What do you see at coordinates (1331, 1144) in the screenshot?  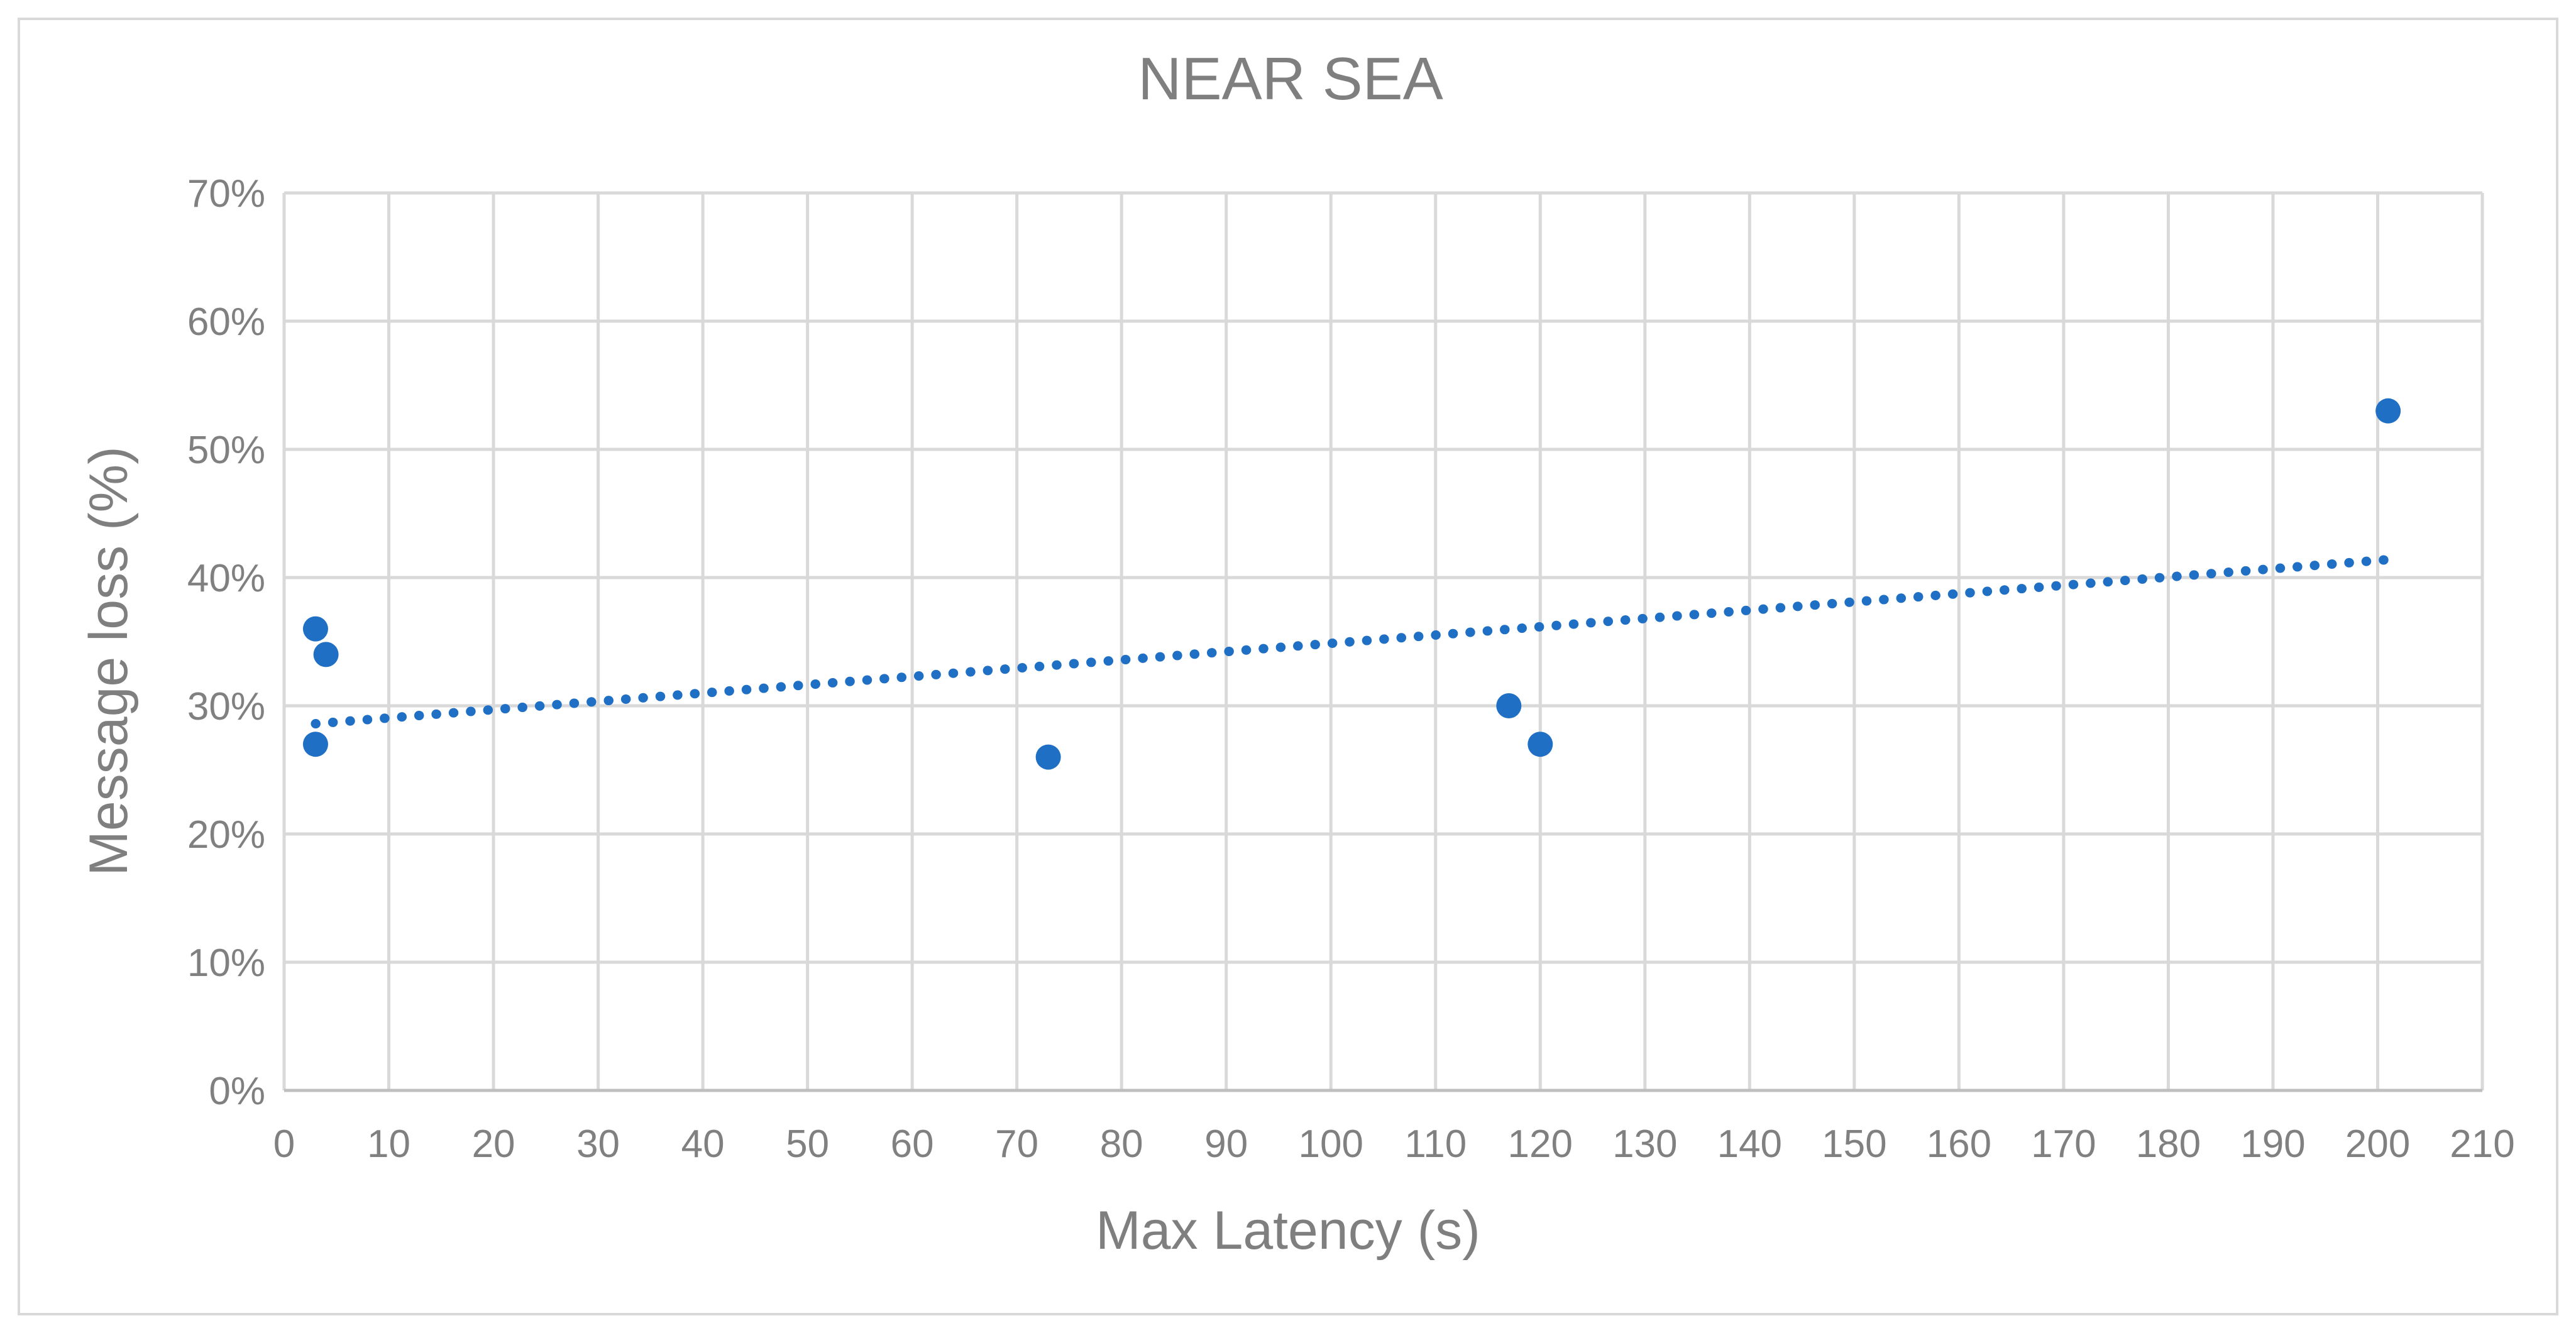 I see `x-tick-label: 100` at bounding box center [1331, 1144].